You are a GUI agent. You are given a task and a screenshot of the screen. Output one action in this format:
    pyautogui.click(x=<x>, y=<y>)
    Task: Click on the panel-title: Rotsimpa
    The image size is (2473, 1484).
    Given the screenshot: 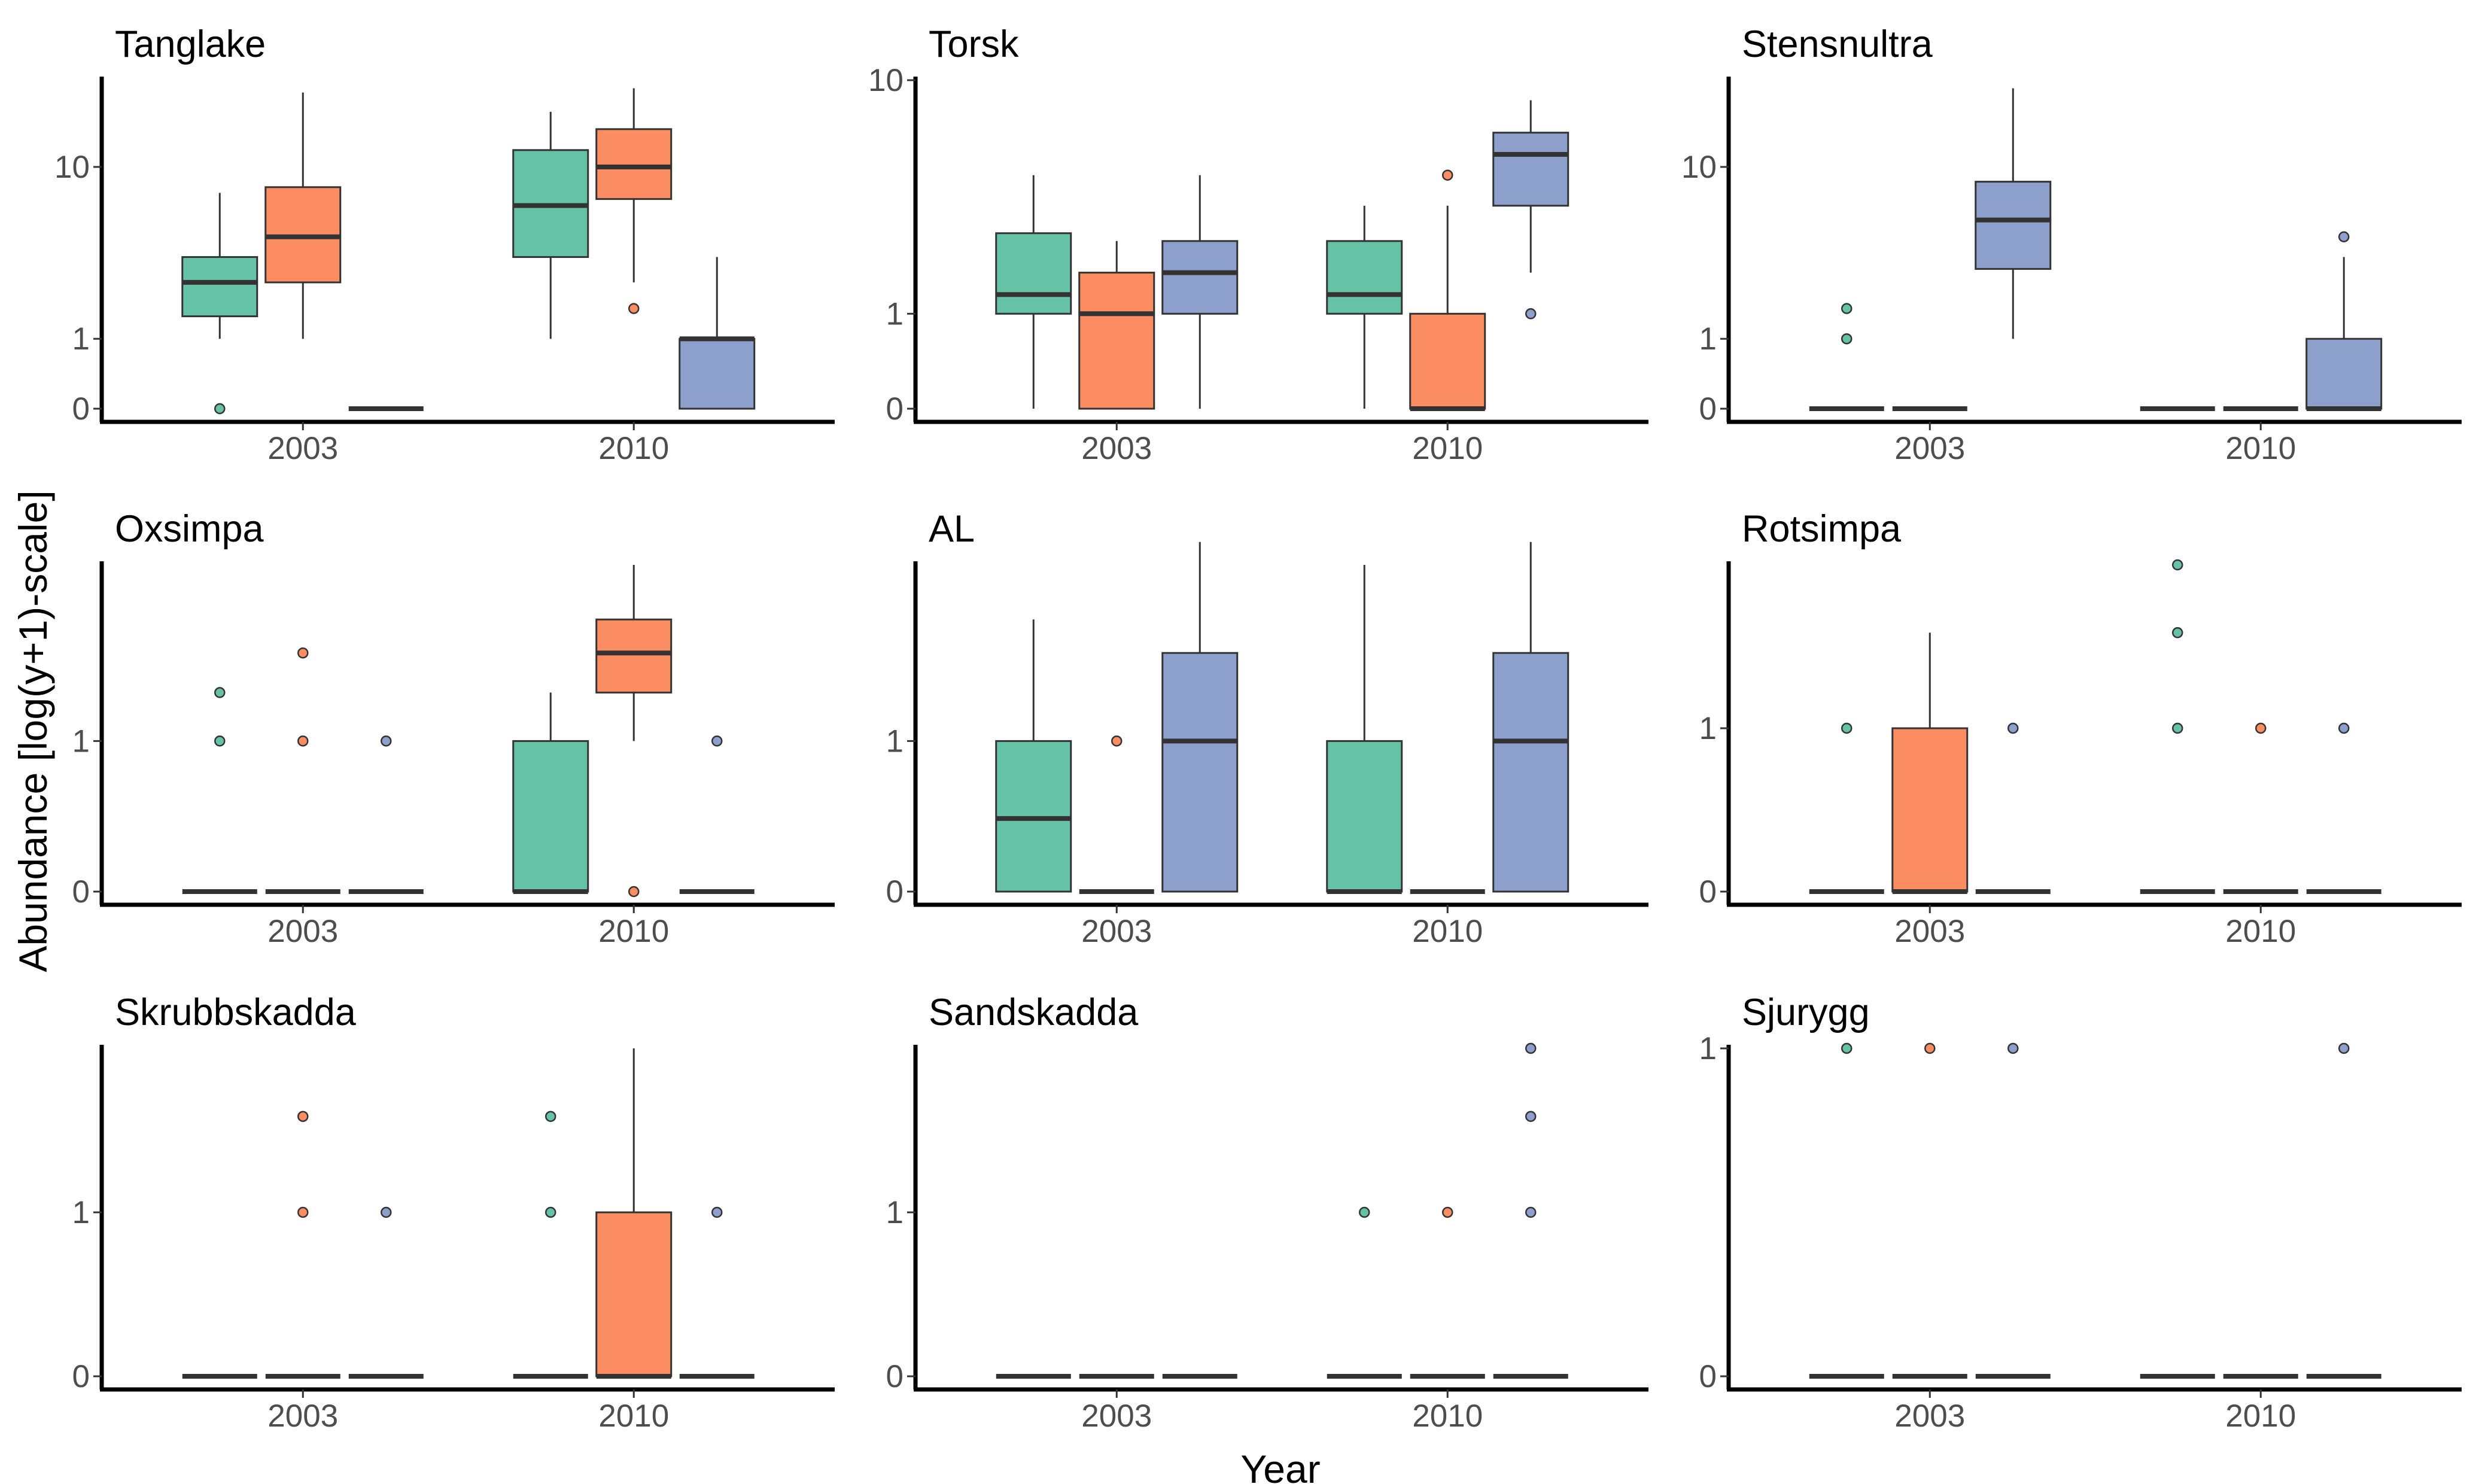 What is the action you would take?
    pyautogui.click(x=1822, y=529)
    